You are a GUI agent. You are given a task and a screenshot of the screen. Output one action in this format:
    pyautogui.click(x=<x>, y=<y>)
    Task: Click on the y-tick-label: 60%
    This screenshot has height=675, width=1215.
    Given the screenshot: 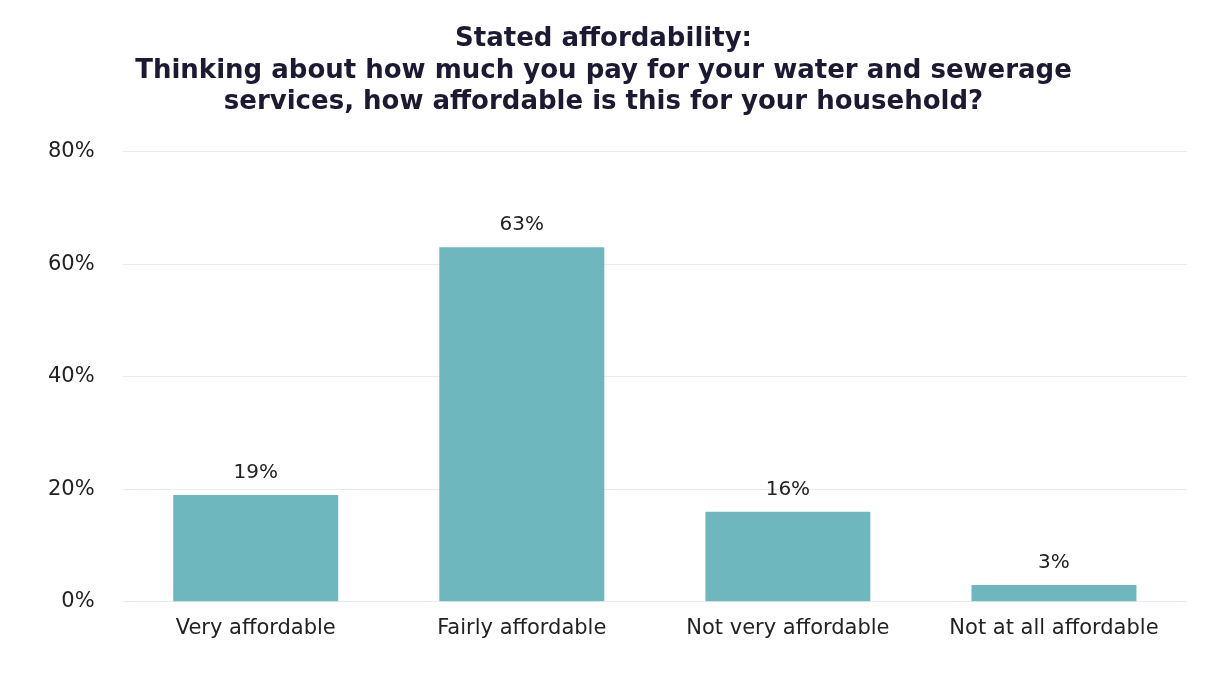 What is the action you would take?
    pyautogui.click(x=71, y=262)
    